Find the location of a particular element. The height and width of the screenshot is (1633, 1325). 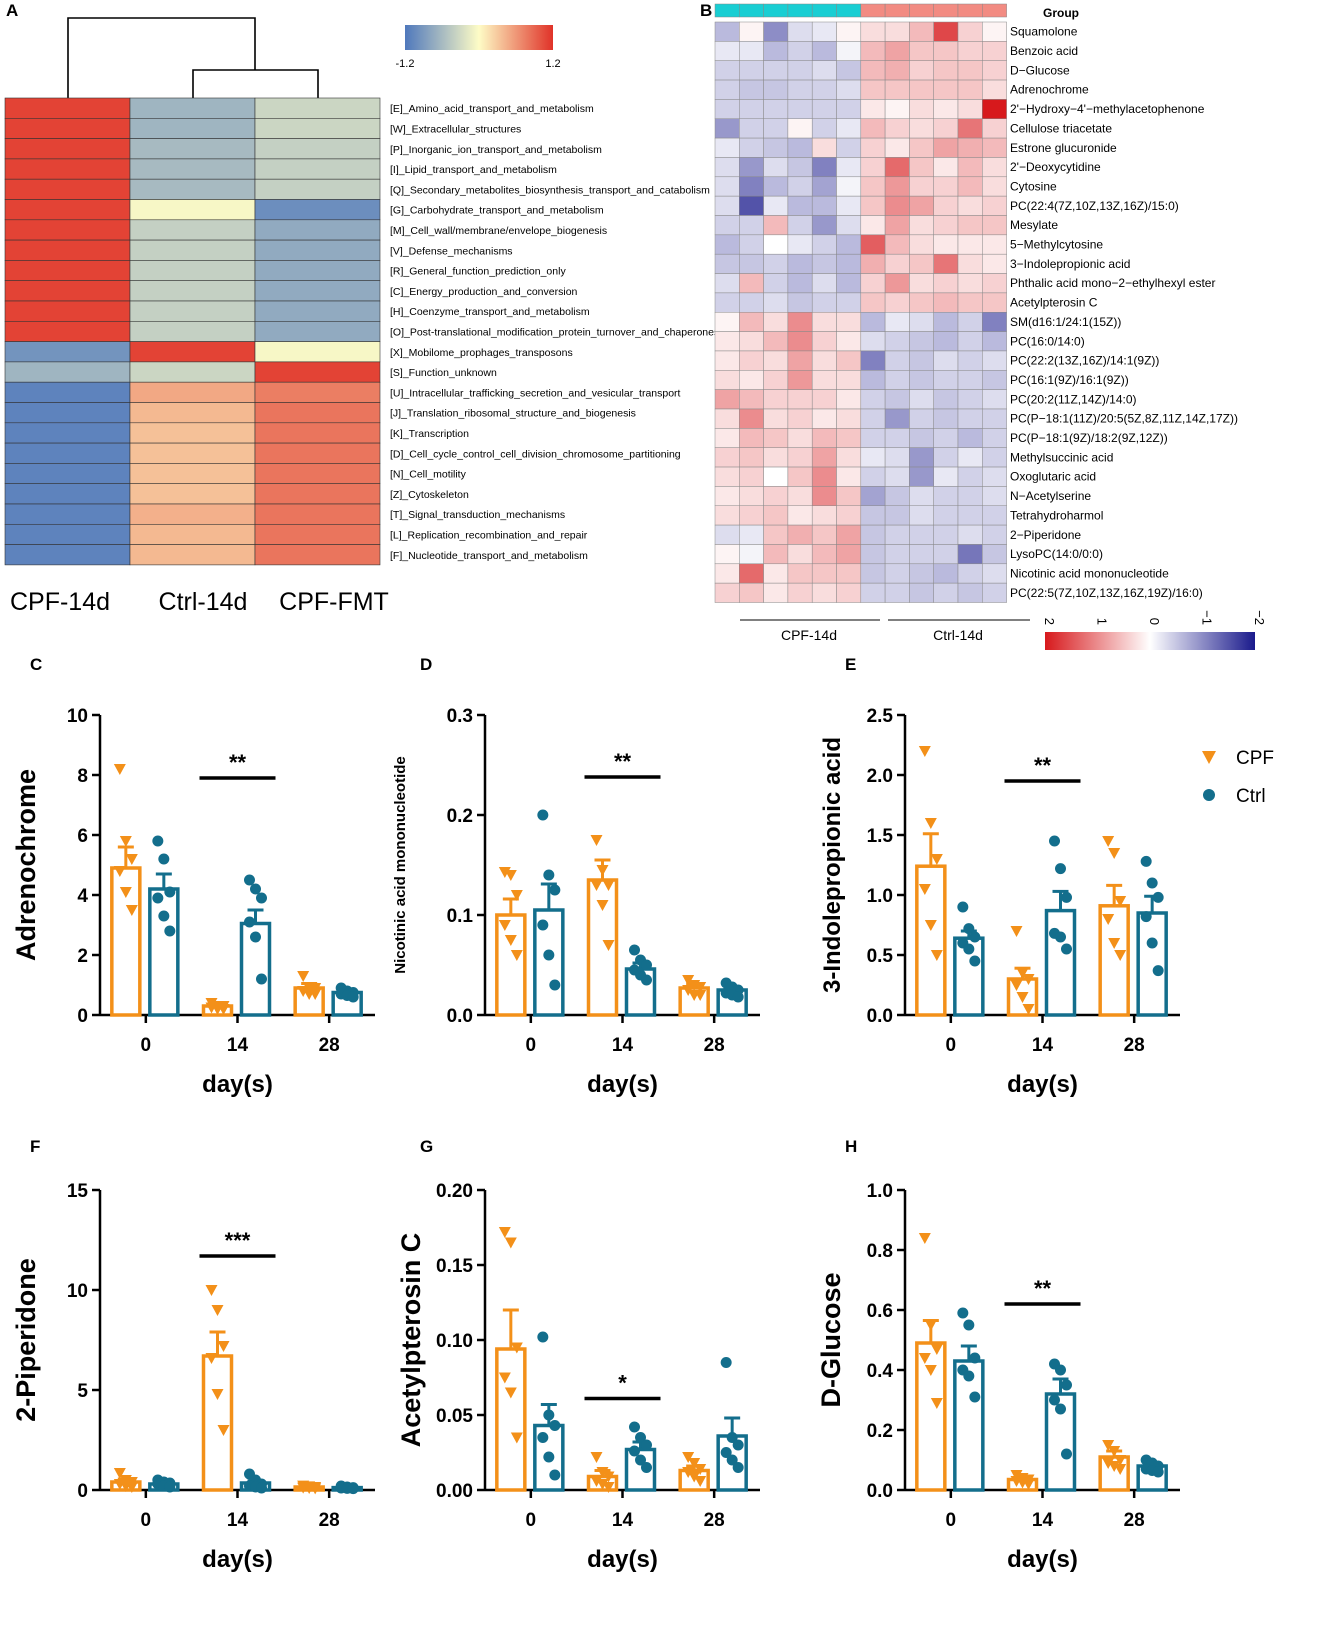

panel-b-cells is located at coordinates (860, 312).